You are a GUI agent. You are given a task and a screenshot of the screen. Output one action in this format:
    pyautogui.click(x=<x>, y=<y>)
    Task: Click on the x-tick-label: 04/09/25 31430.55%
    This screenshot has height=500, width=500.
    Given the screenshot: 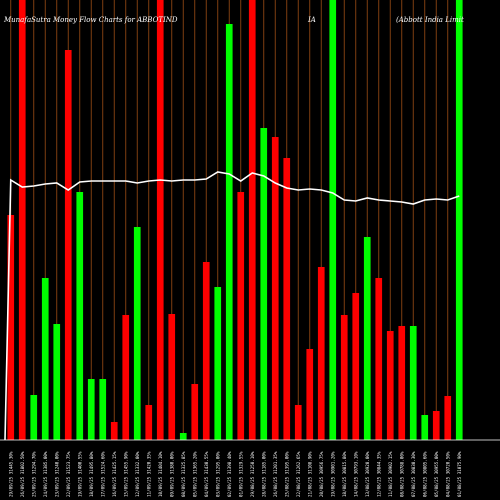 What is the action you would take?
    pyautogui.click(x=206, y=474)
    